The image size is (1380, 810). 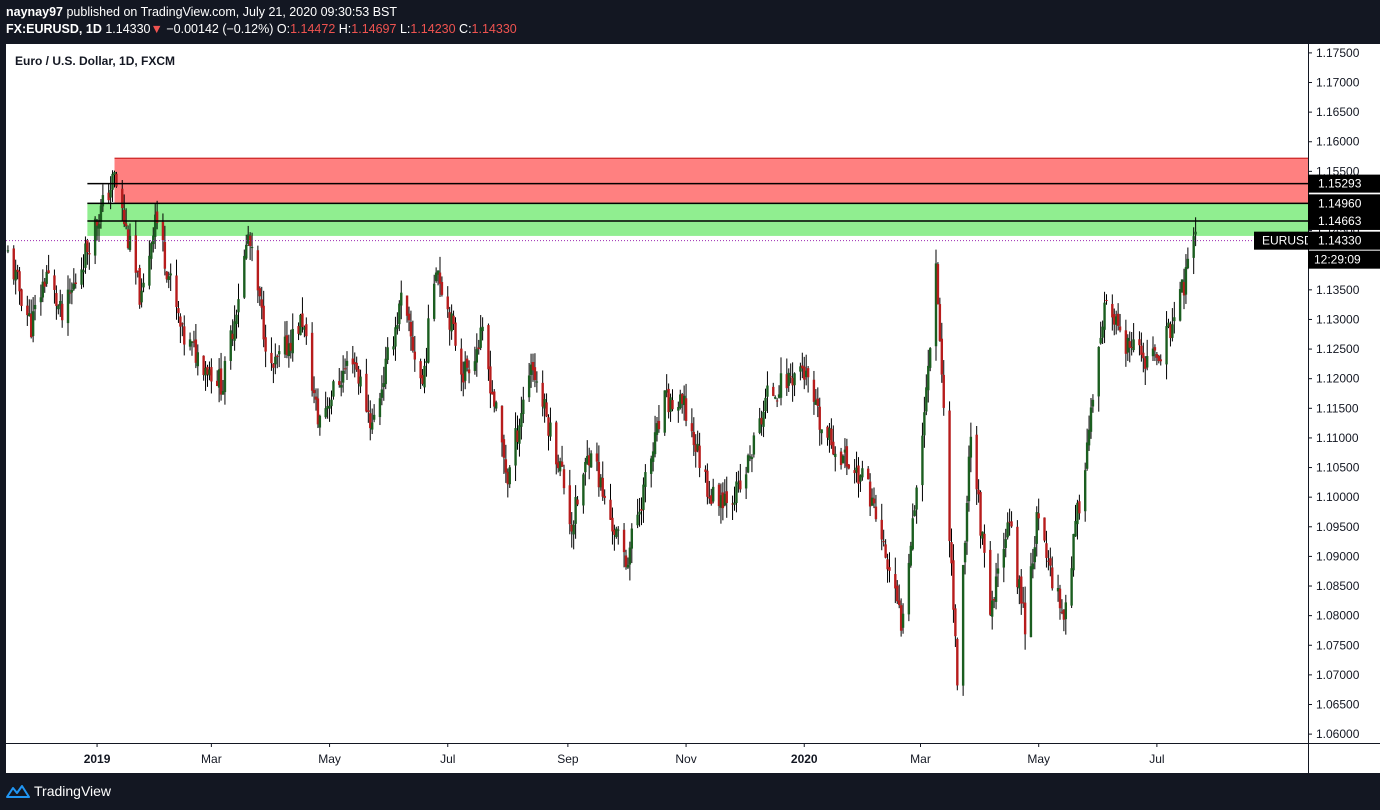 I want to click on y-tick-label-21: 1.07000, so click(x=1338, y=675).